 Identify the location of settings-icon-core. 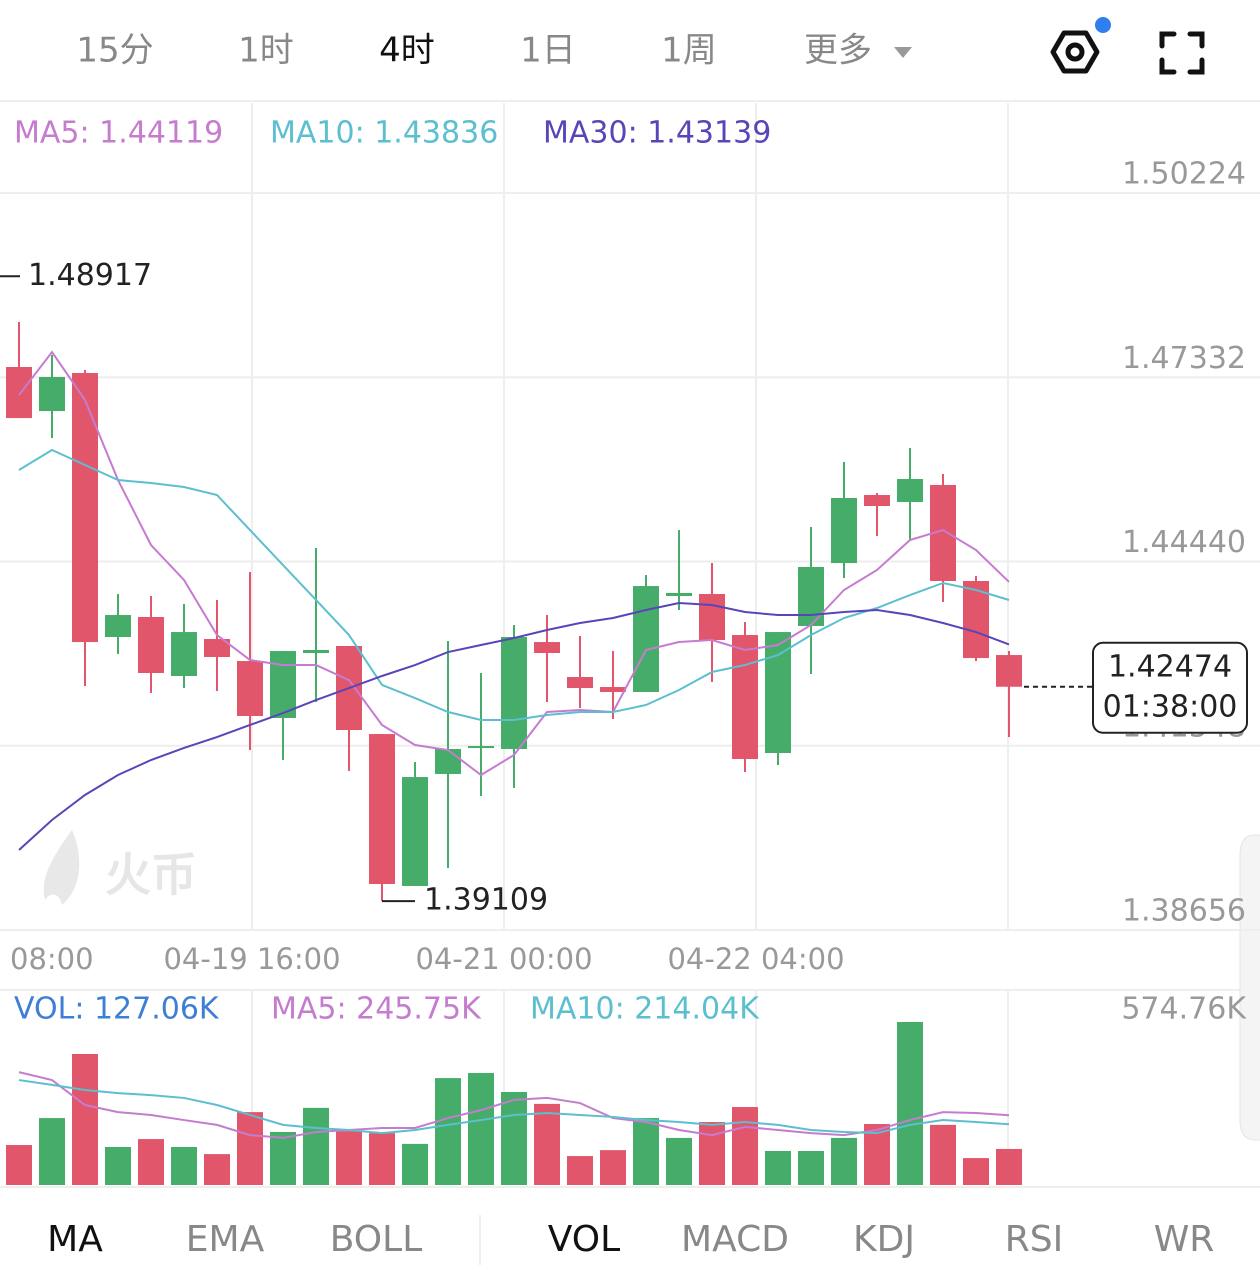
(1075, 52).